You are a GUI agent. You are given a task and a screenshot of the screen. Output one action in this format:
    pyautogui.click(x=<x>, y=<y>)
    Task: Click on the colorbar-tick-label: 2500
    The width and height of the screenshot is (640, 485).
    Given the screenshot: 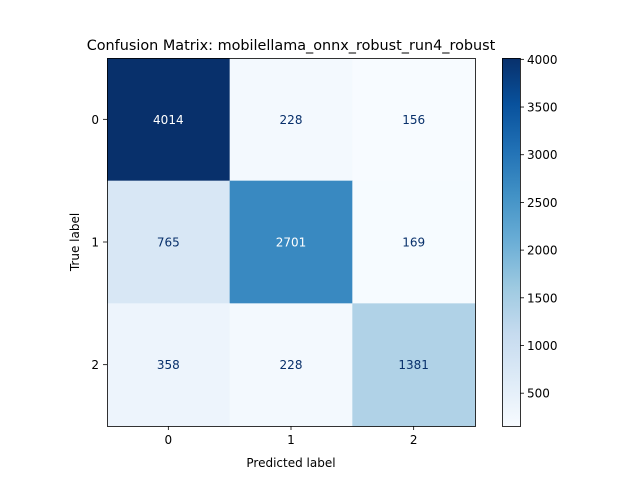 What is the action you would take?
    pyautogui.click(x=542, y=203)
    